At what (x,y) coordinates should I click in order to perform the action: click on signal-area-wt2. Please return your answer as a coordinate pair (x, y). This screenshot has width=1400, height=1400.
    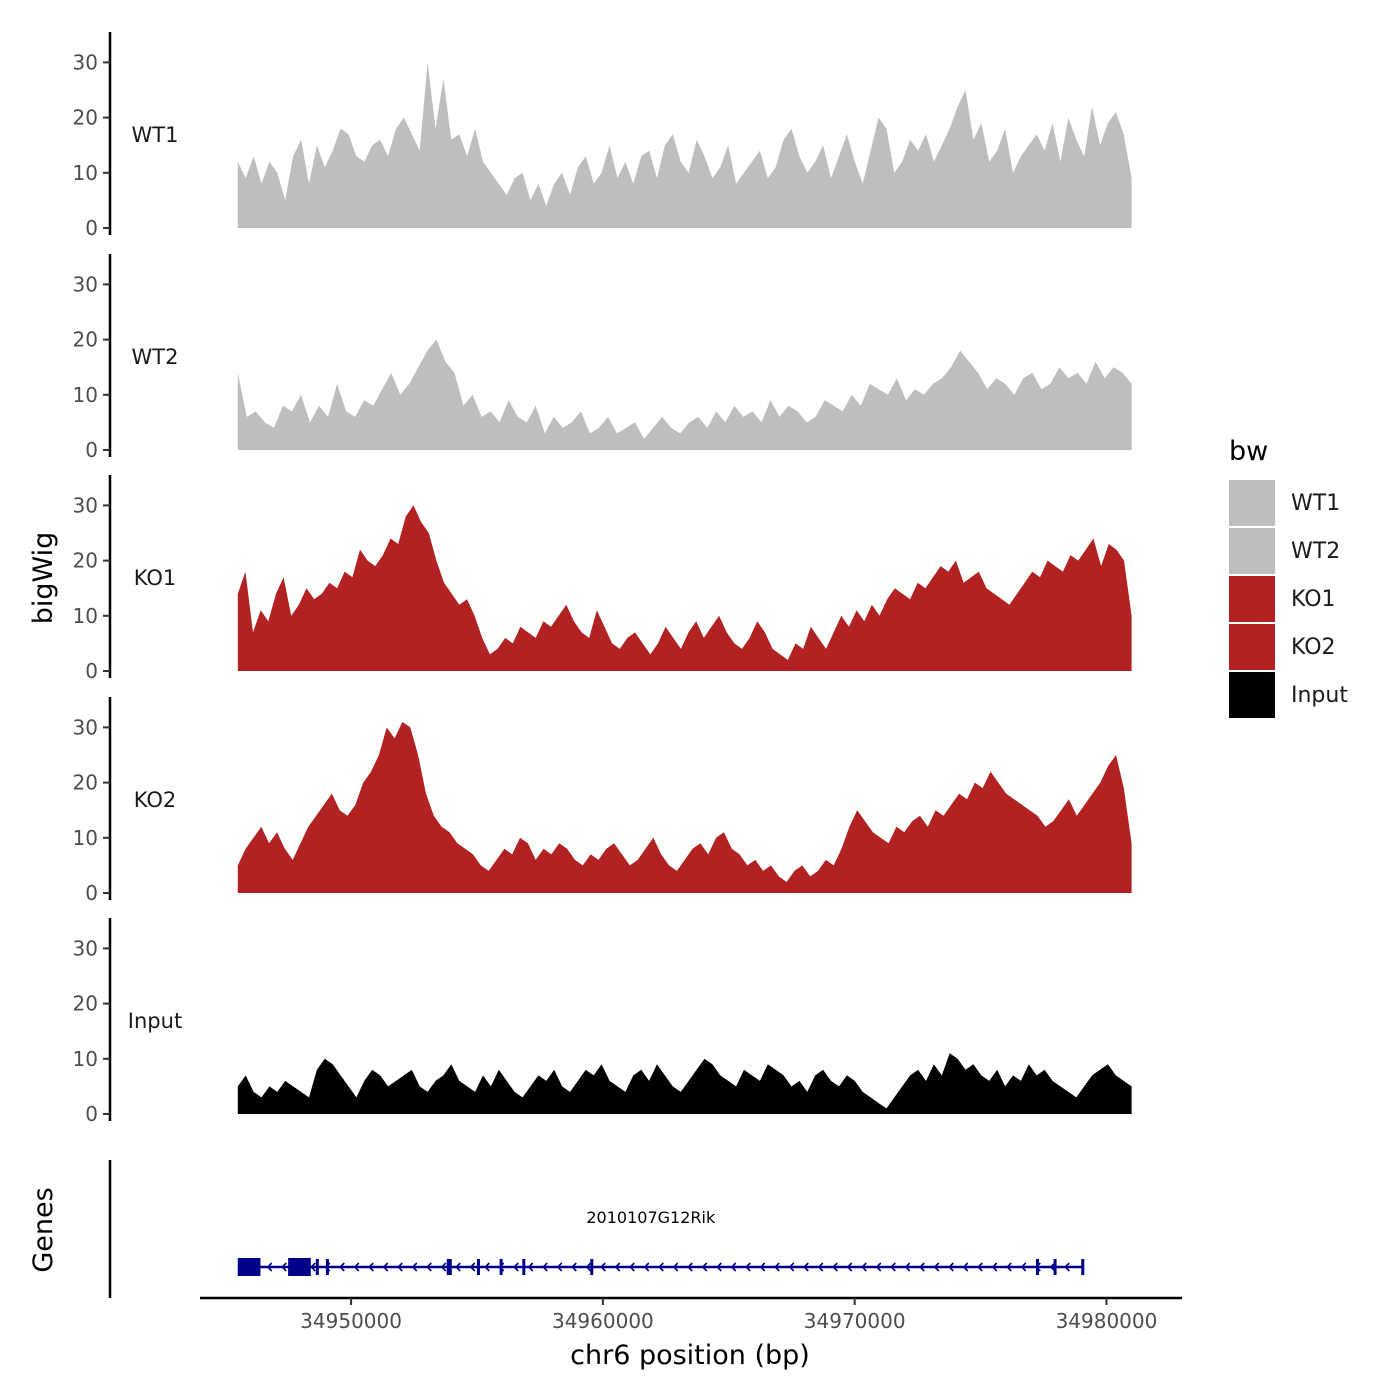
    Looking at the image, I should click on (684, 394).